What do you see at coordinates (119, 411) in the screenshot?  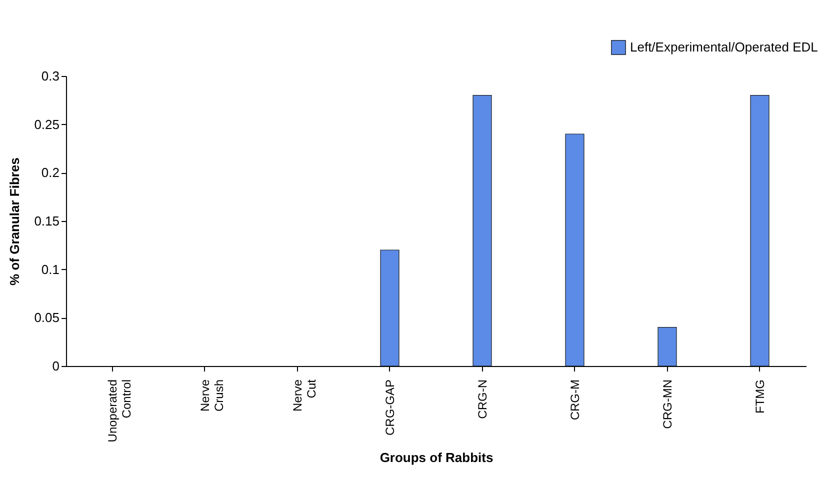 I see `x-tick-label: Unoperated Control` at bounding box center [119, 411].